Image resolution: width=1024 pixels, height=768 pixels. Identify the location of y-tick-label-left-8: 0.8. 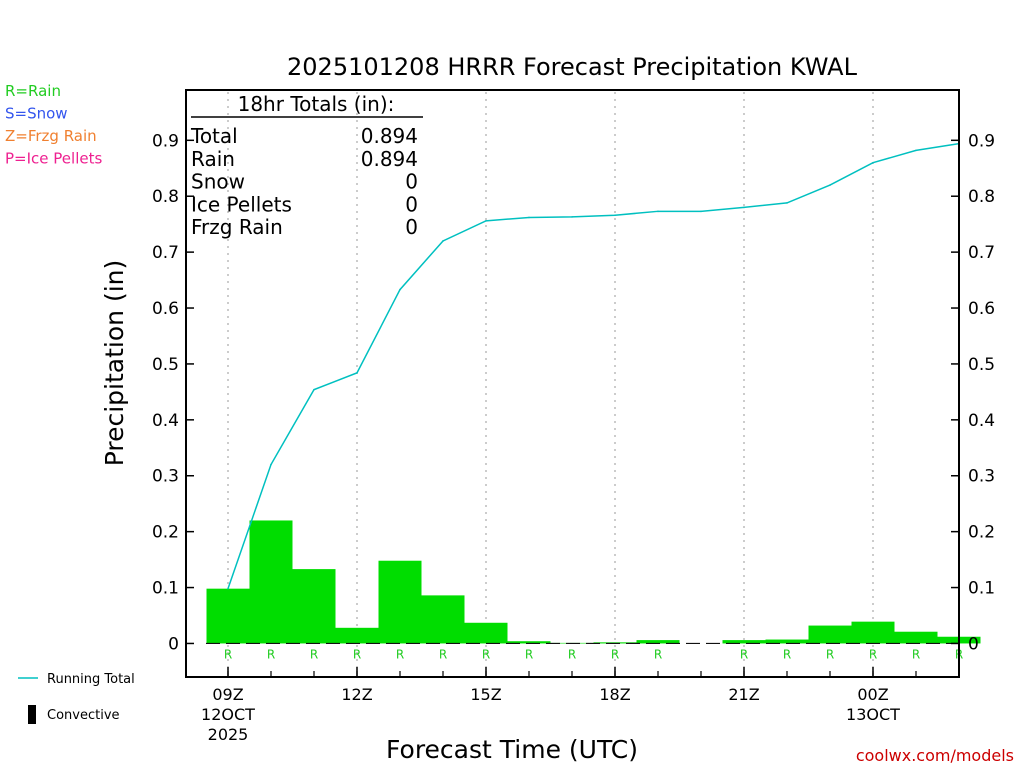
(165, 197).